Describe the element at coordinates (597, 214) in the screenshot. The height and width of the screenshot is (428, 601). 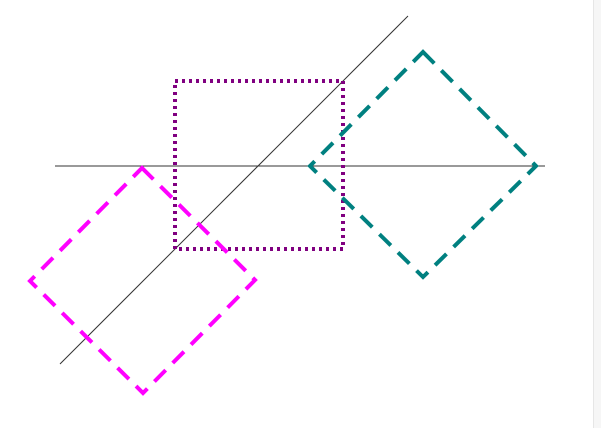
I see `scrollbar-track` at that location.